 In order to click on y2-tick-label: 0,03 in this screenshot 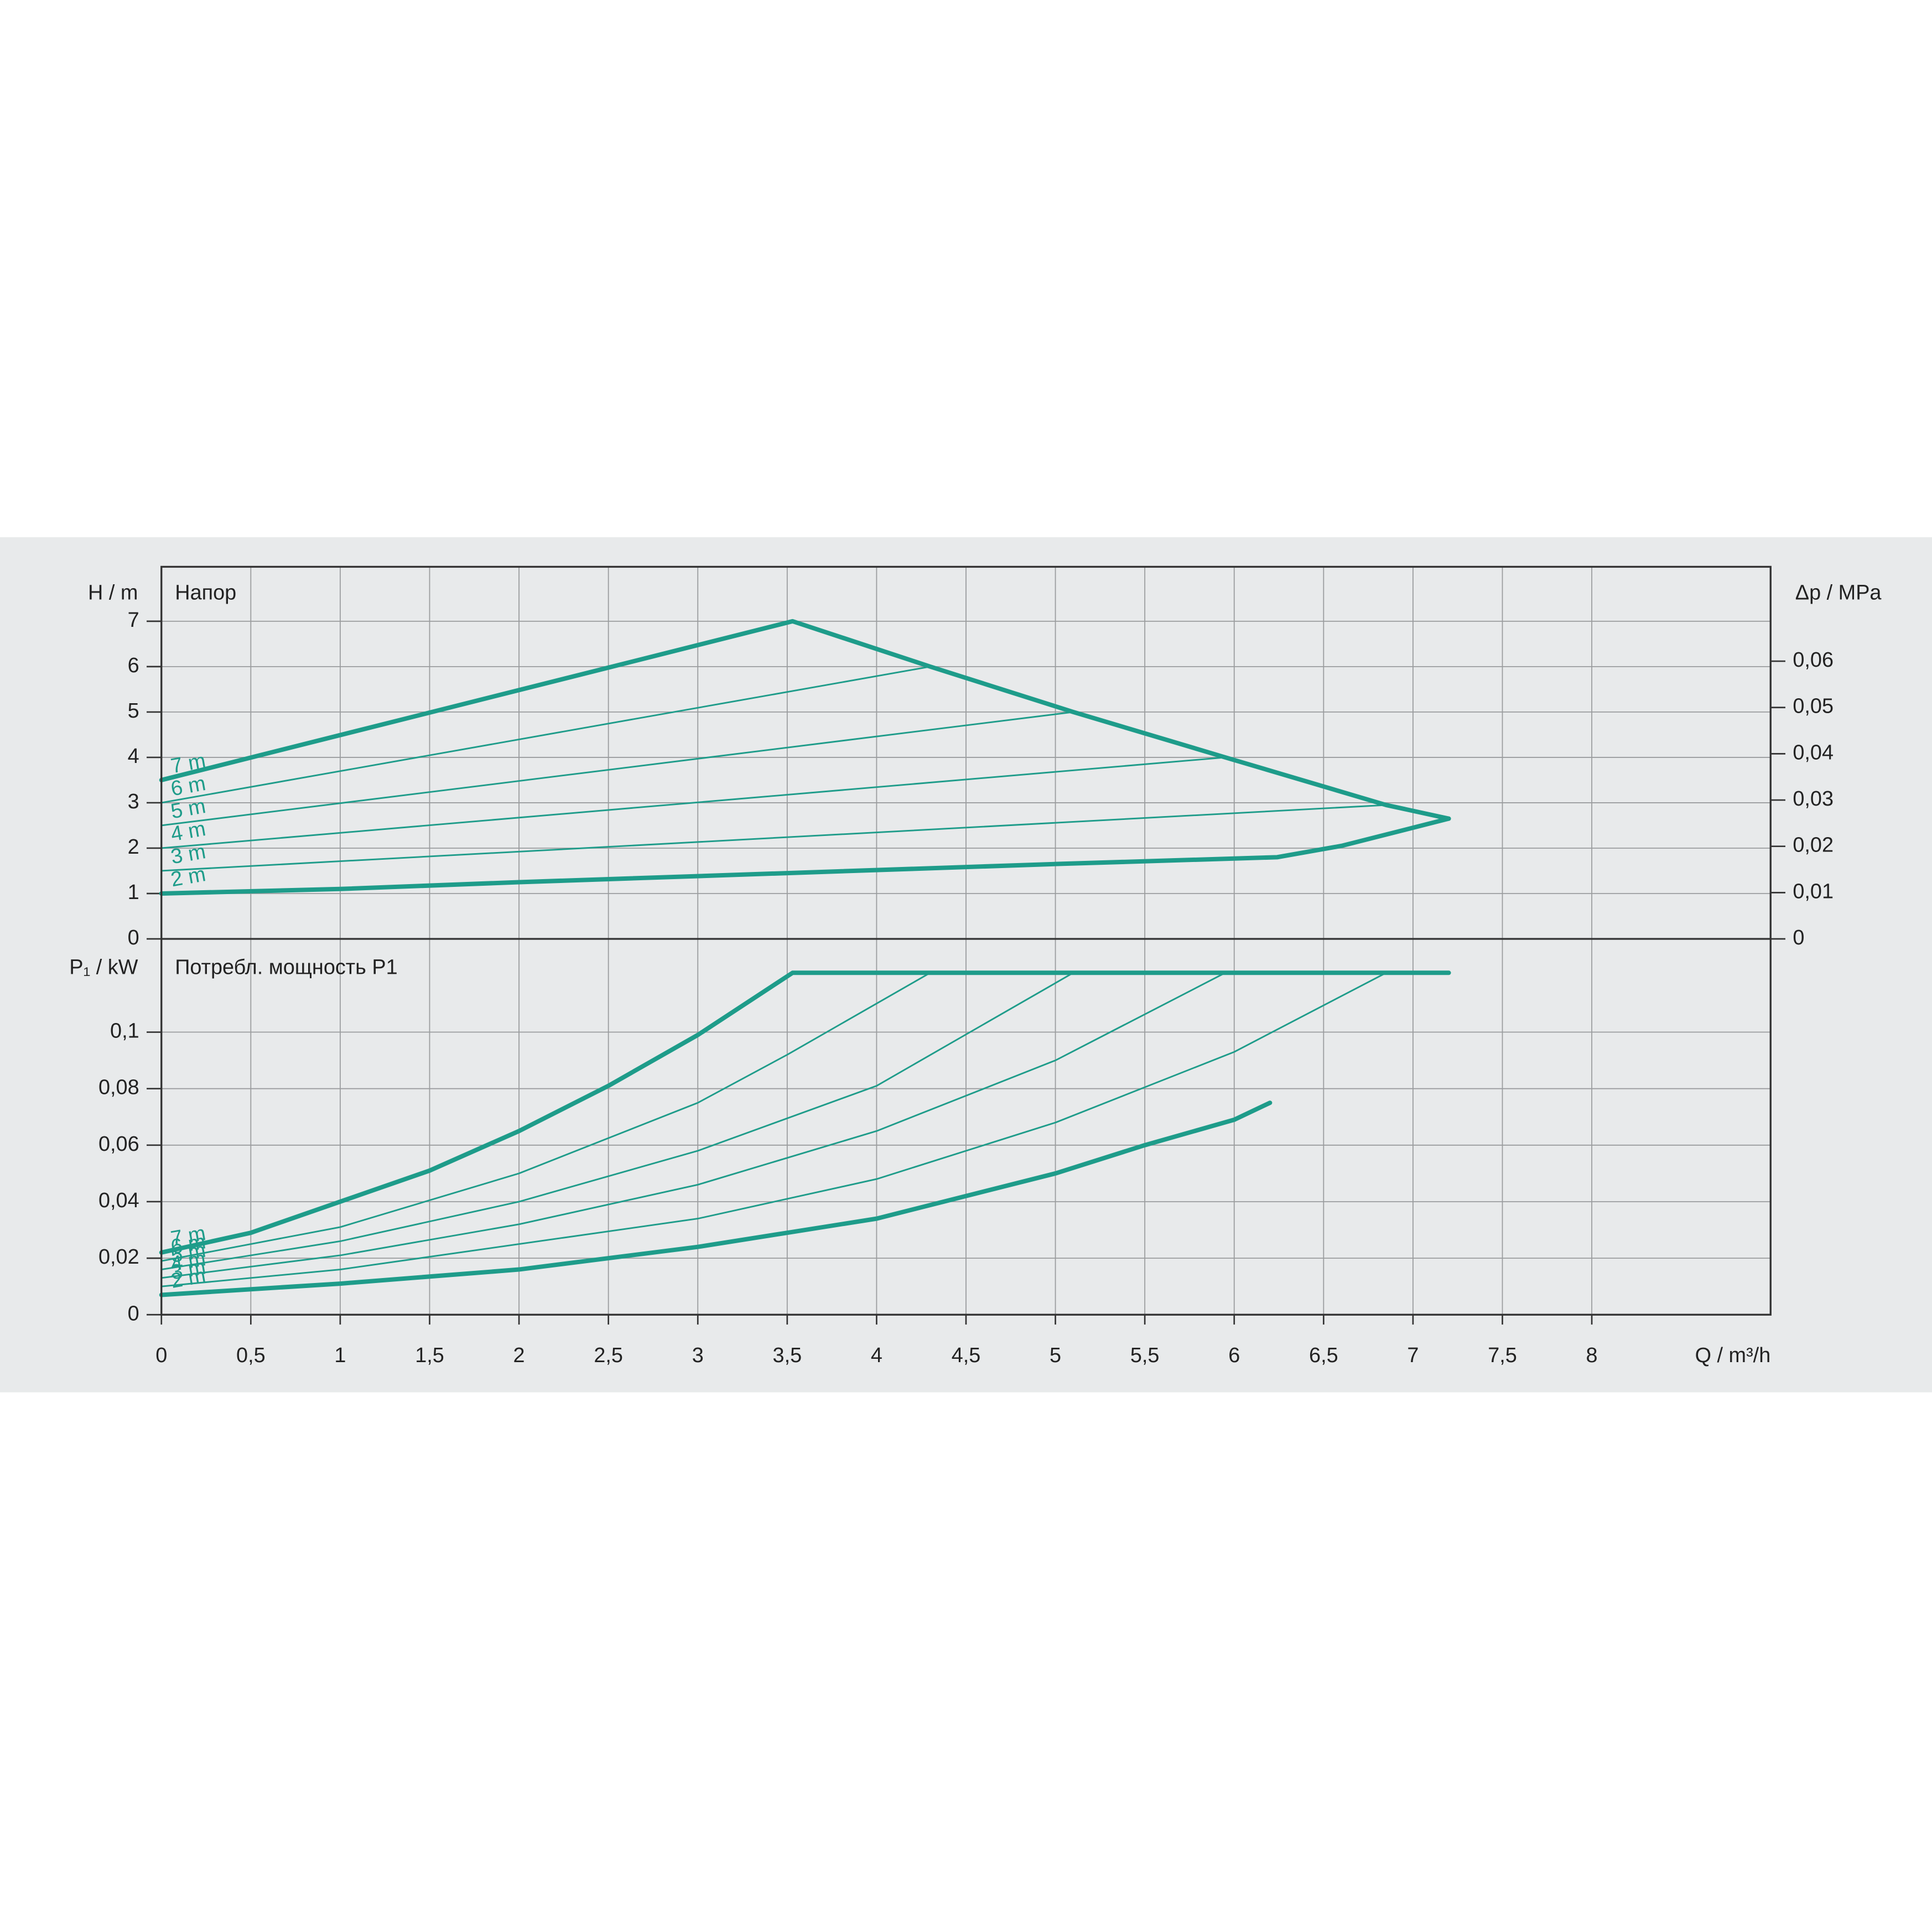, I will do `click(1813, 799)`.